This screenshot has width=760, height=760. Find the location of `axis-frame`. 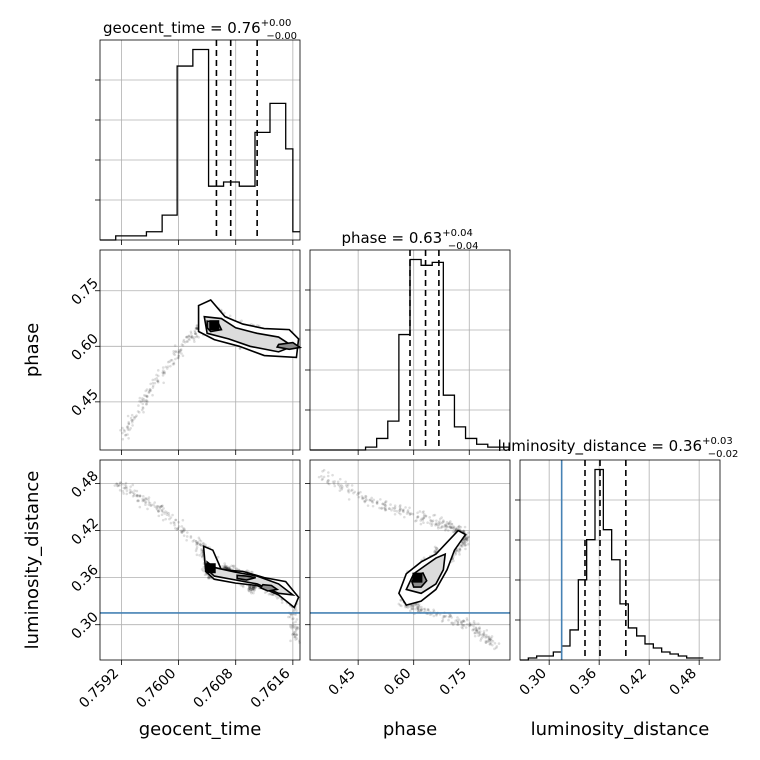

axis-frame is located at coordinates (200, 560).